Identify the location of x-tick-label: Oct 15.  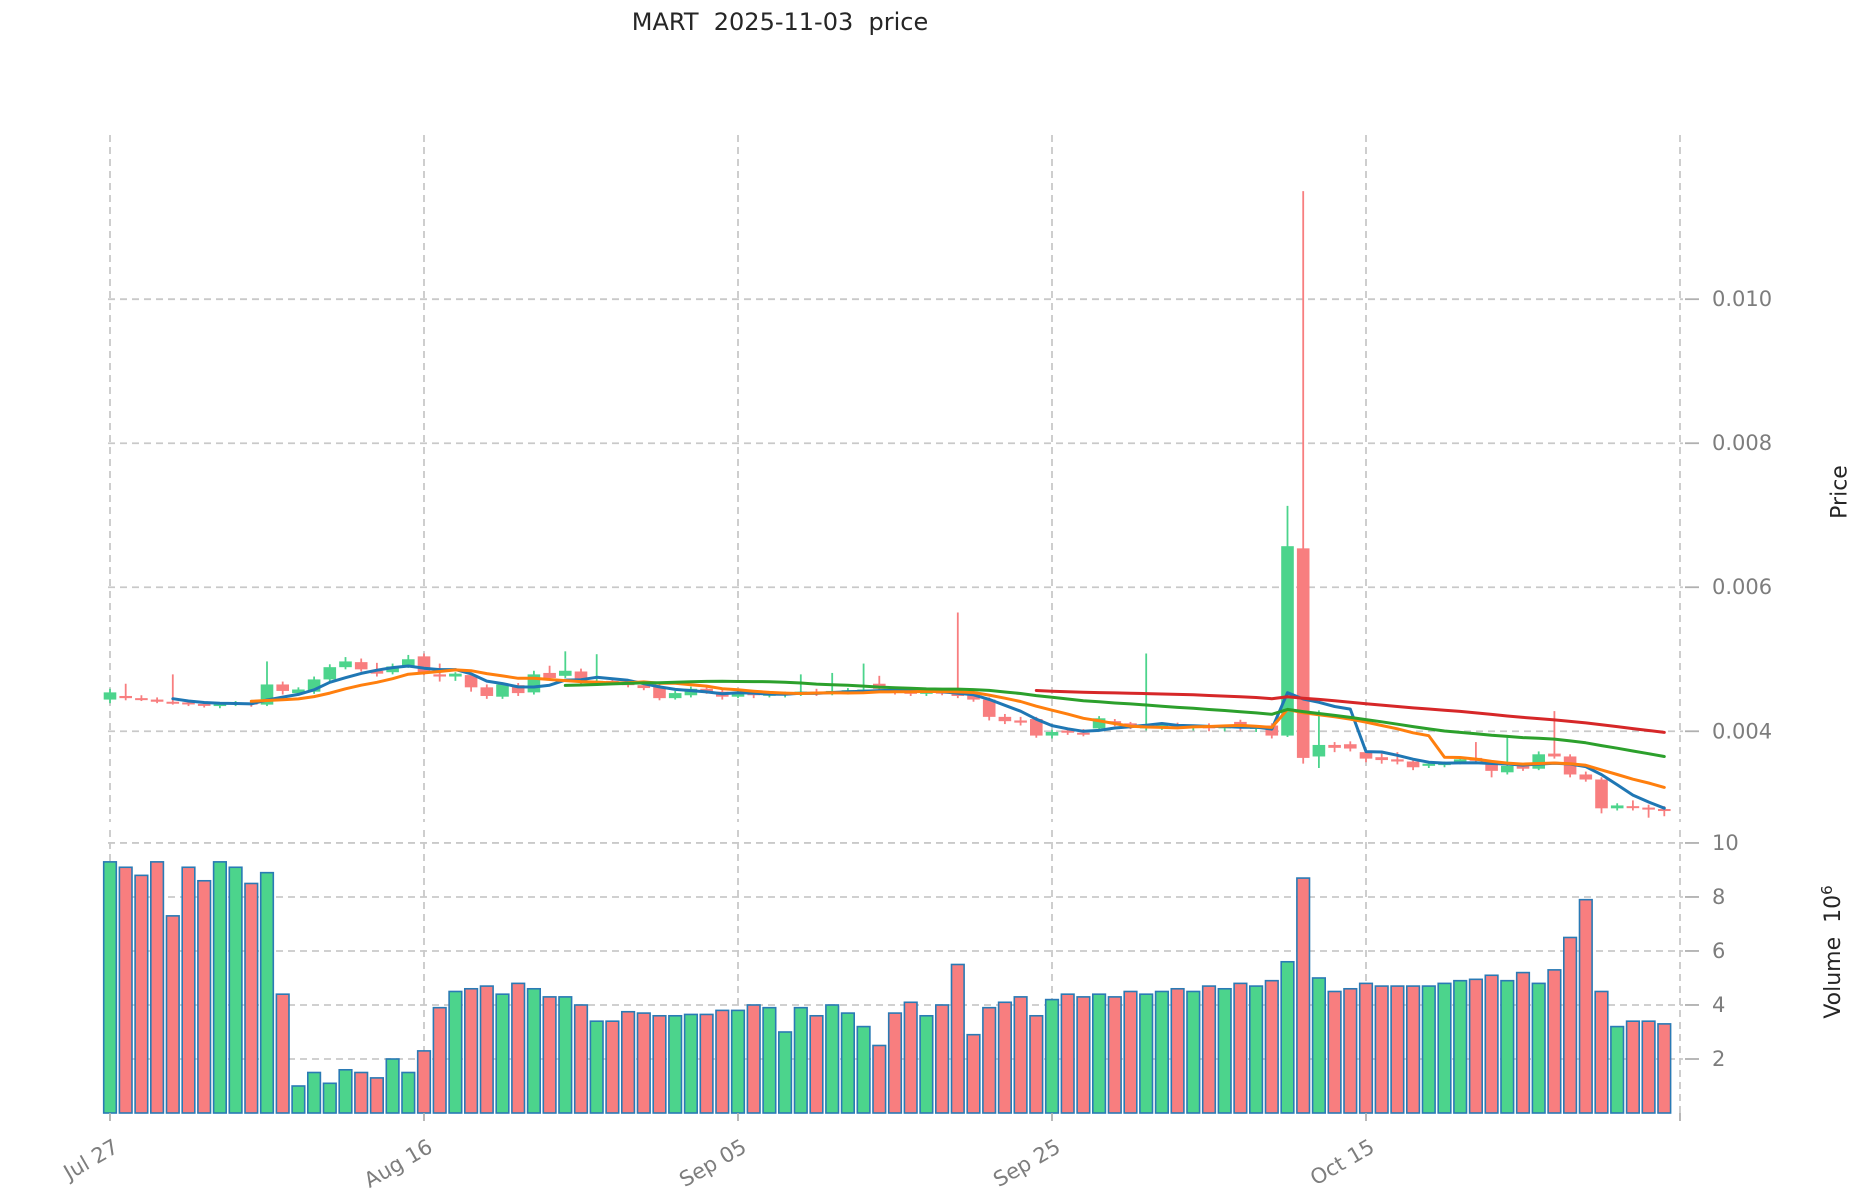
(1342, 1163).